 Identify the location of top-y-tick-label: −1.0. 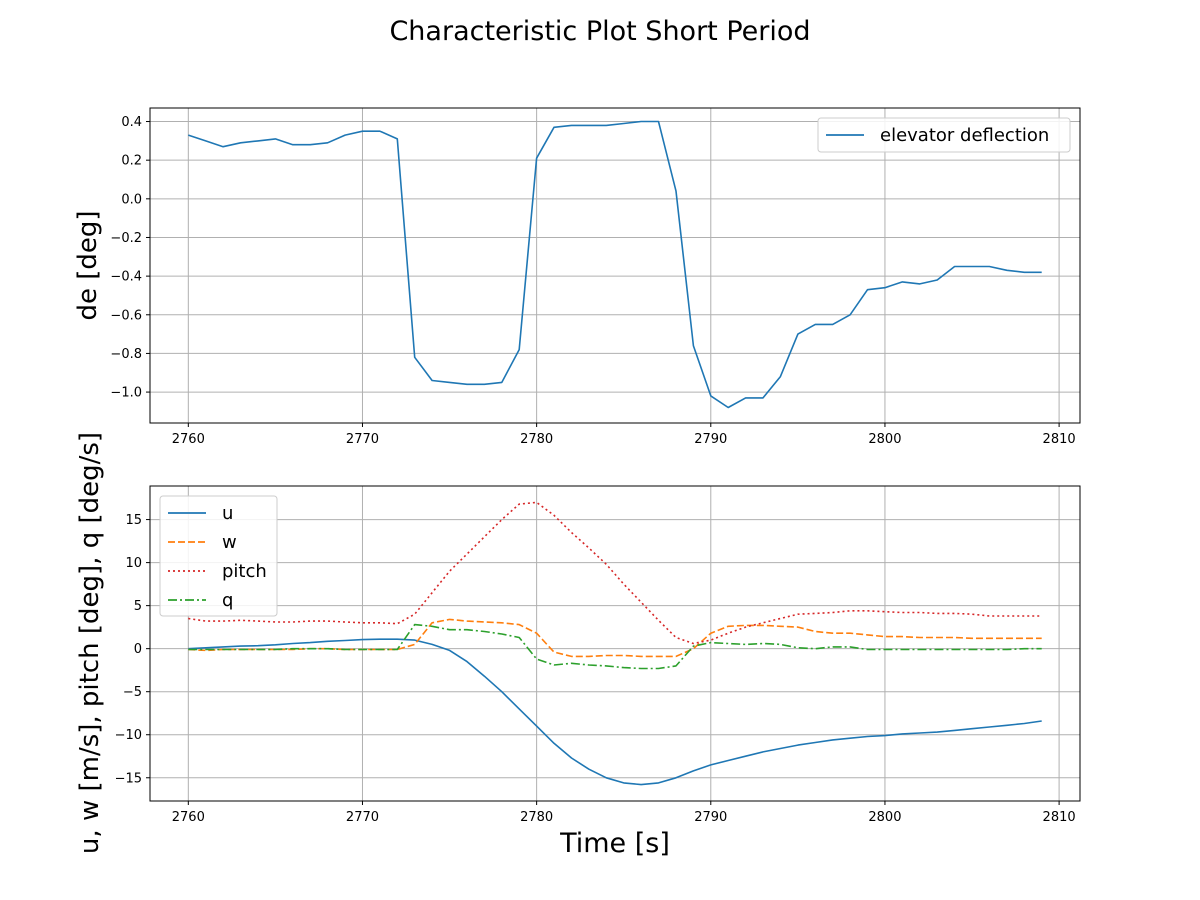
(126, 393).